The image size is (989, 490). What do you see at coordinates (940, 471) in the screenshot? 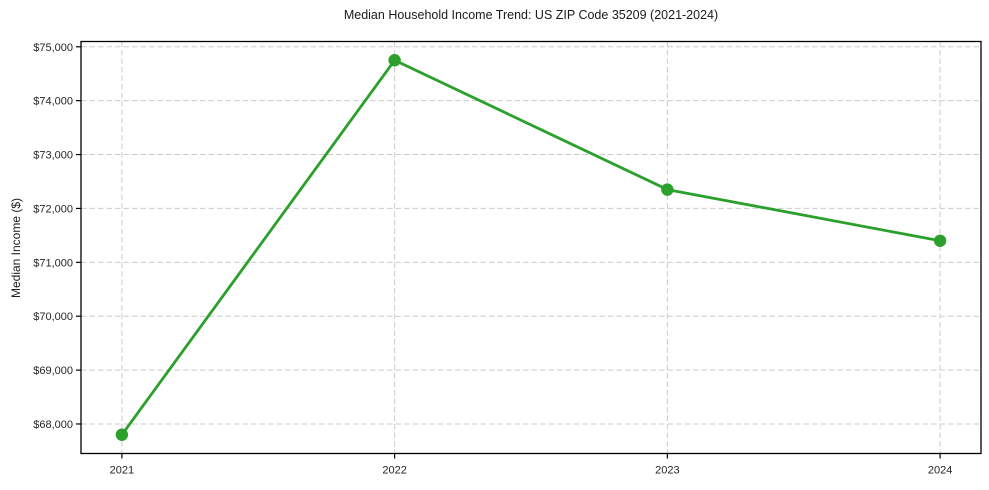
I see `x-tick-label: 2024` at bounding box center [940, 471].